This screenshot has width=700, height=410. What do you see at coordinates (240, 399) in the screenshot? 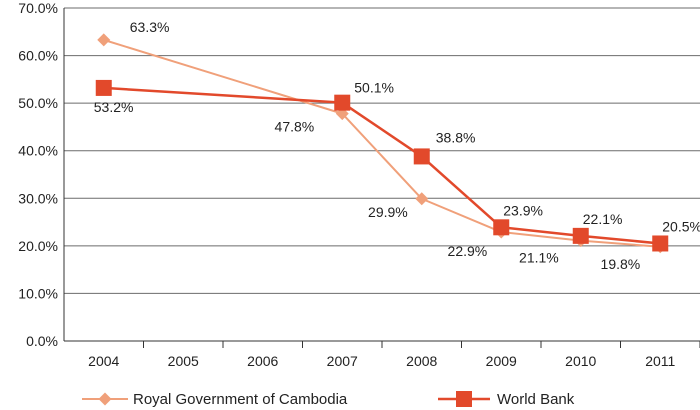
I see `legend-label: Royal Government of Cambodia` at bounding box center [240, 399].